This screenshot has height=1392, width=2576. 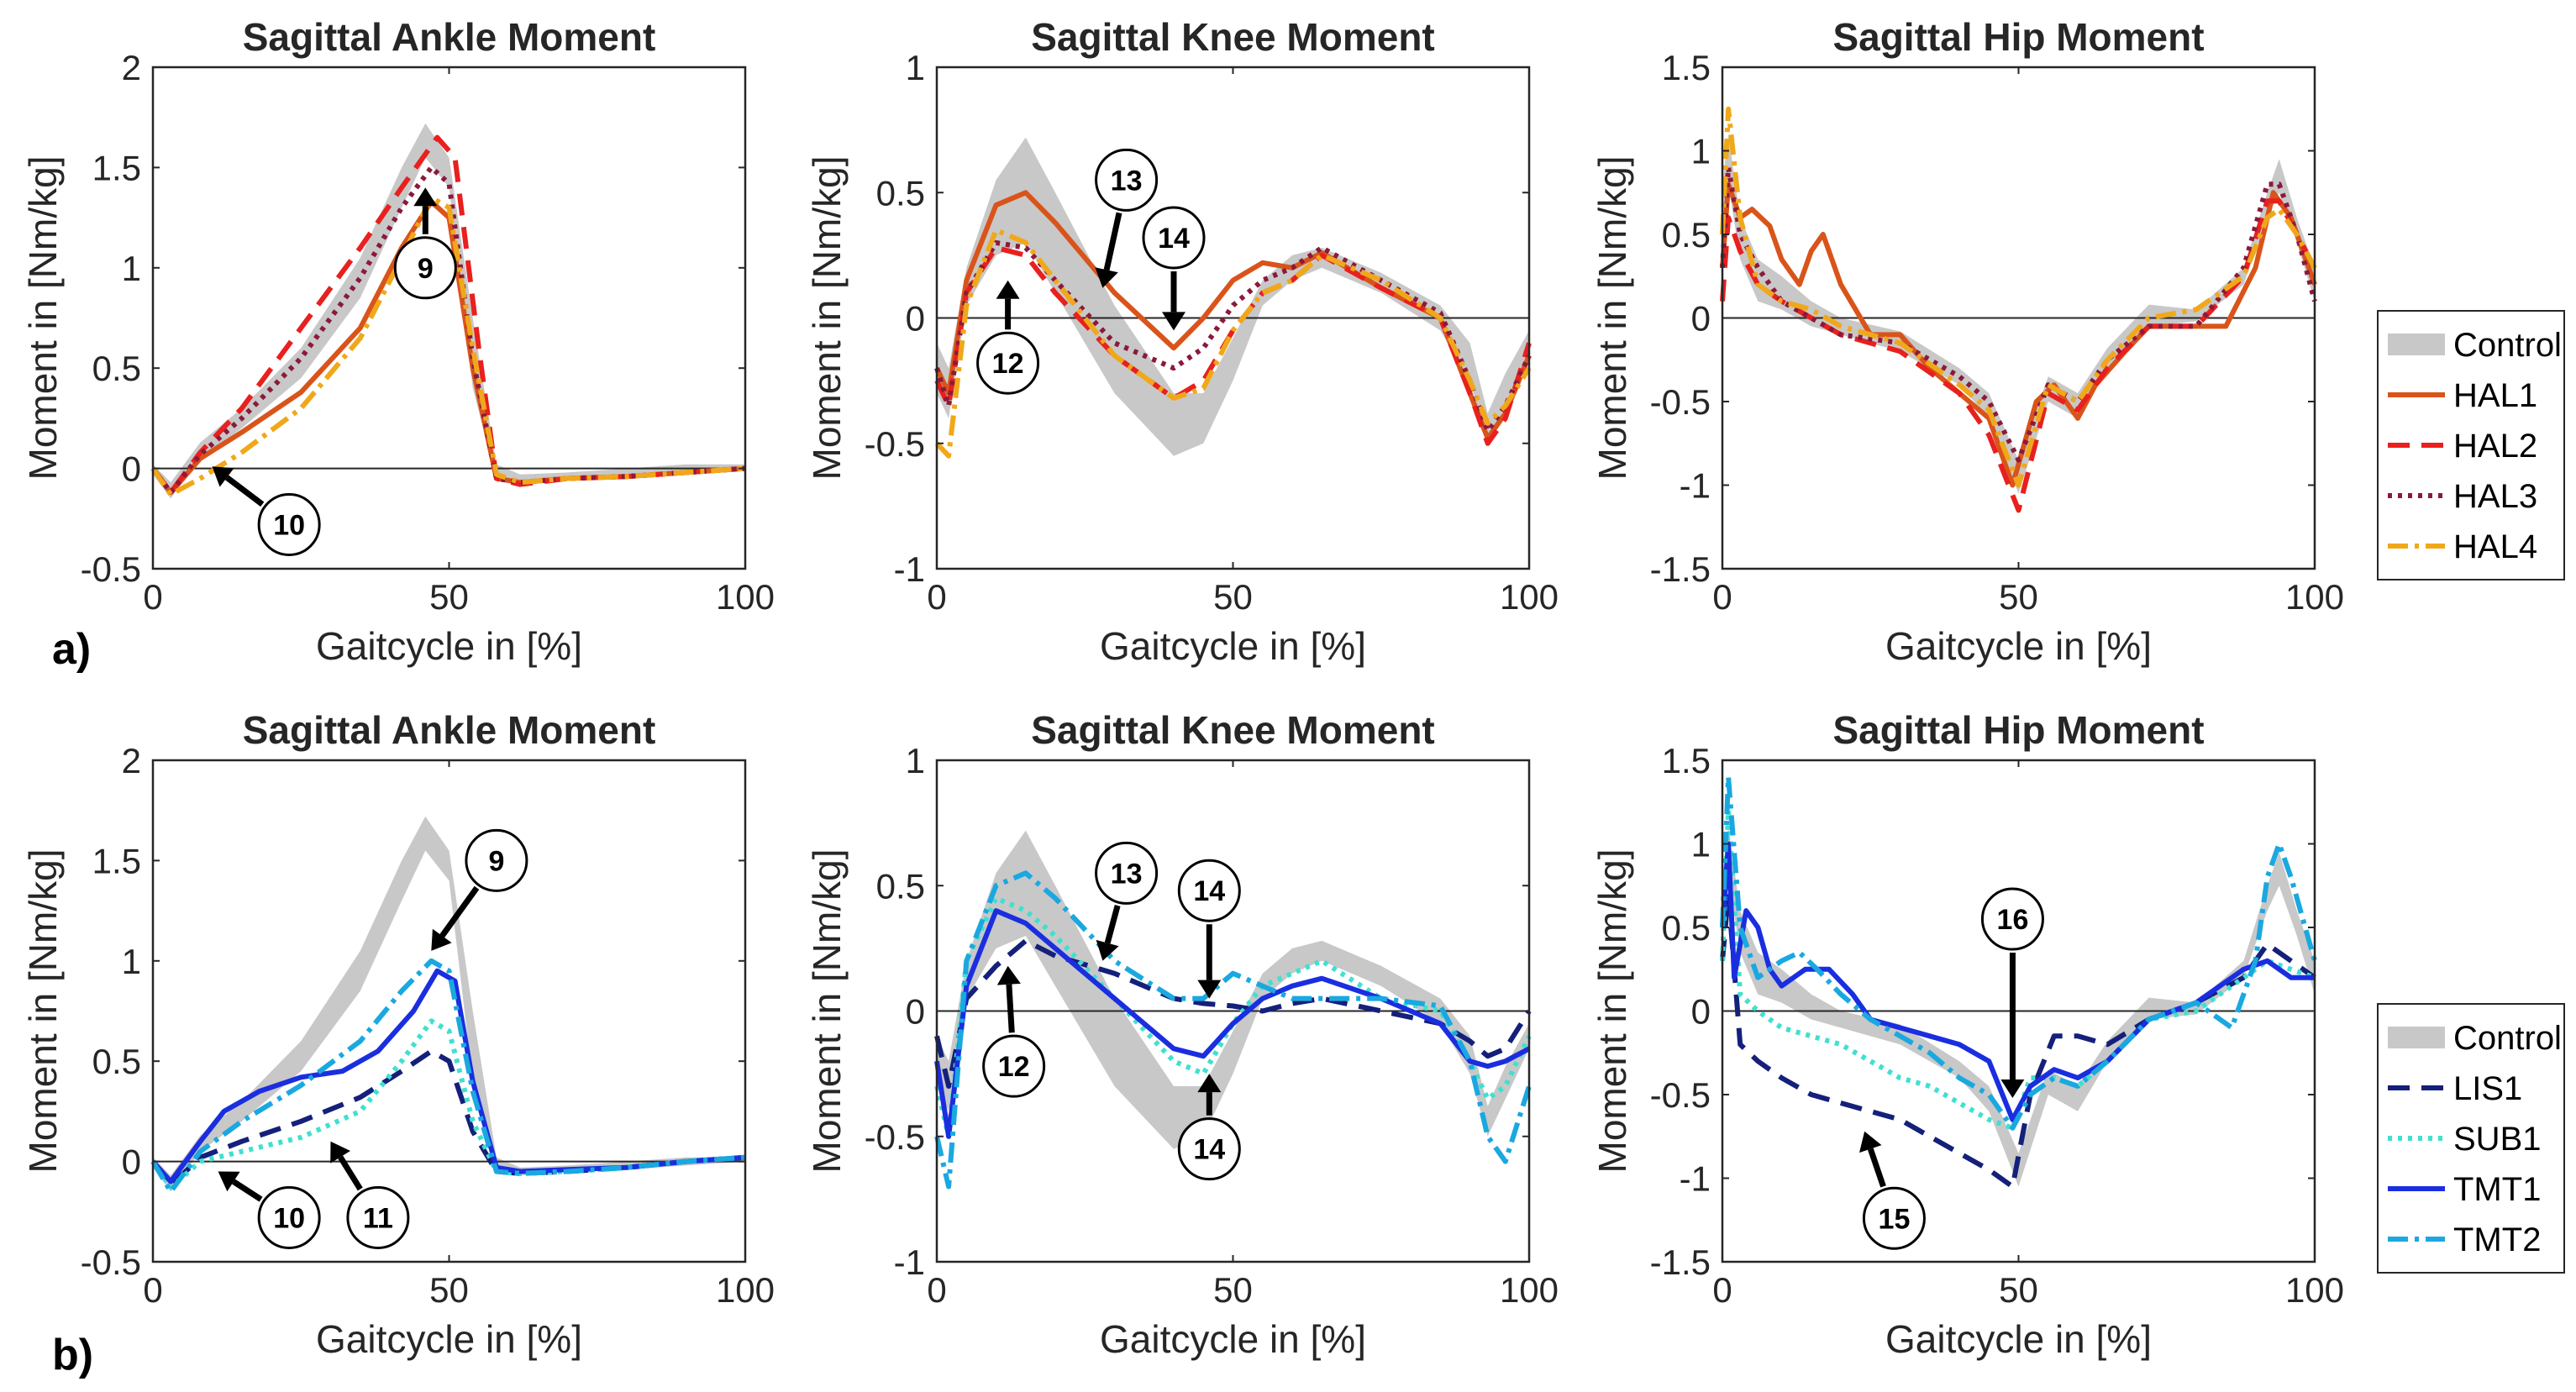 What do you see at coordinates (71, 649) in the screenshot?
I see `panel-label-a: a)` at bounding box center [71, 649].